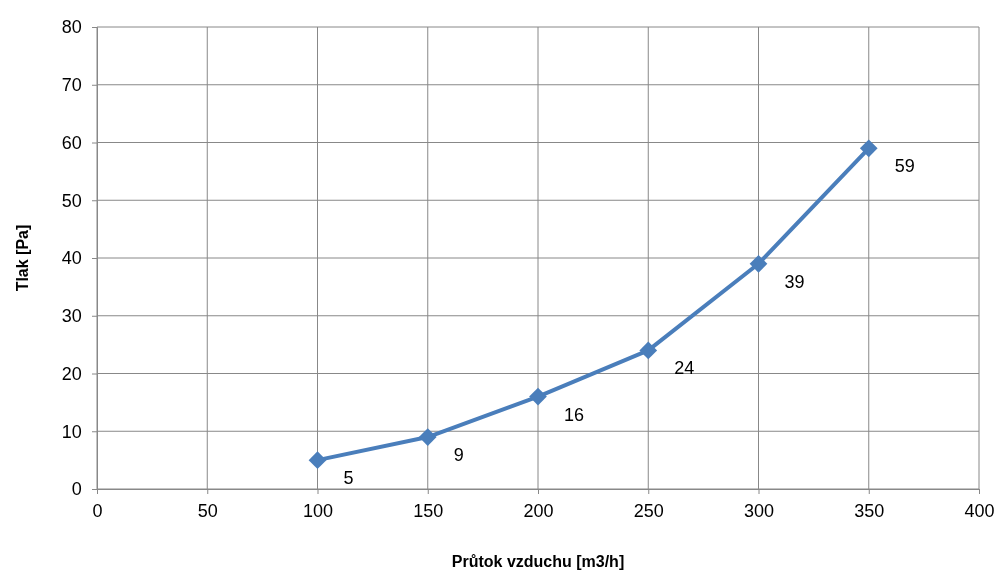  Describe the element at coordinates (869, 510) in the screenshot. I see `x-tick-label: 350` at that location.